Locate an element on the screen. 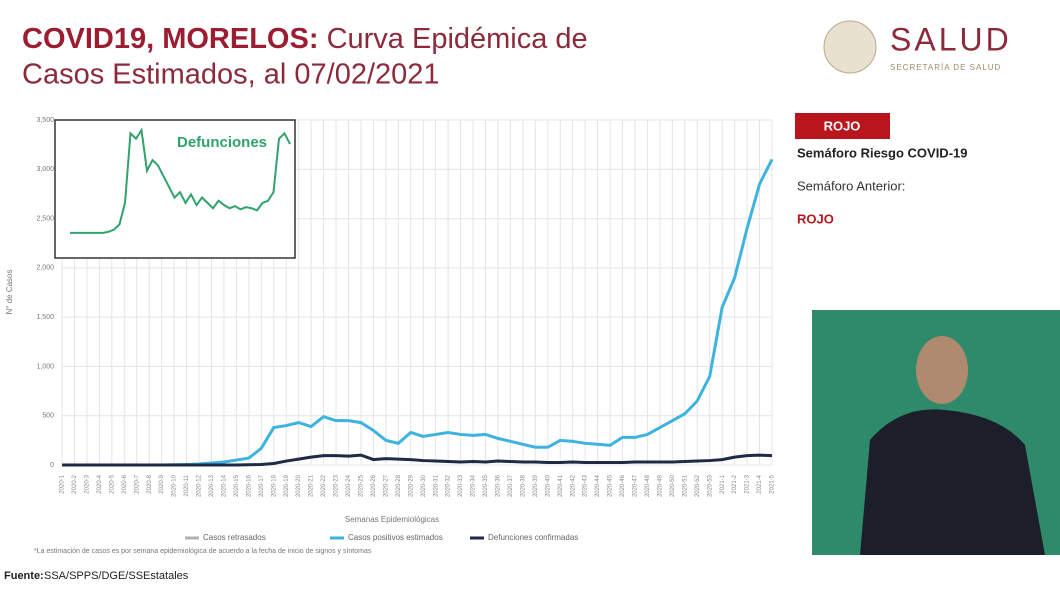 The width and height of the screenshot is (1060, 603). inset-title: Defunciones is located at coordinates (222, 142).